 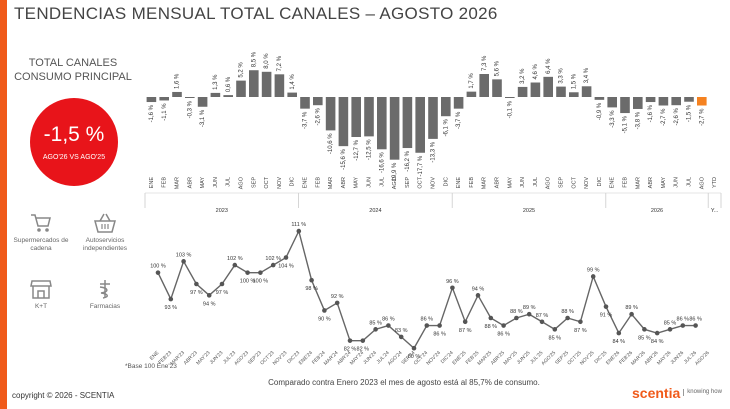 What do you see at coordinates (574, 182) in the screenshot?
I see `x-tick-label: OCT` at bounding box center [574, 182].